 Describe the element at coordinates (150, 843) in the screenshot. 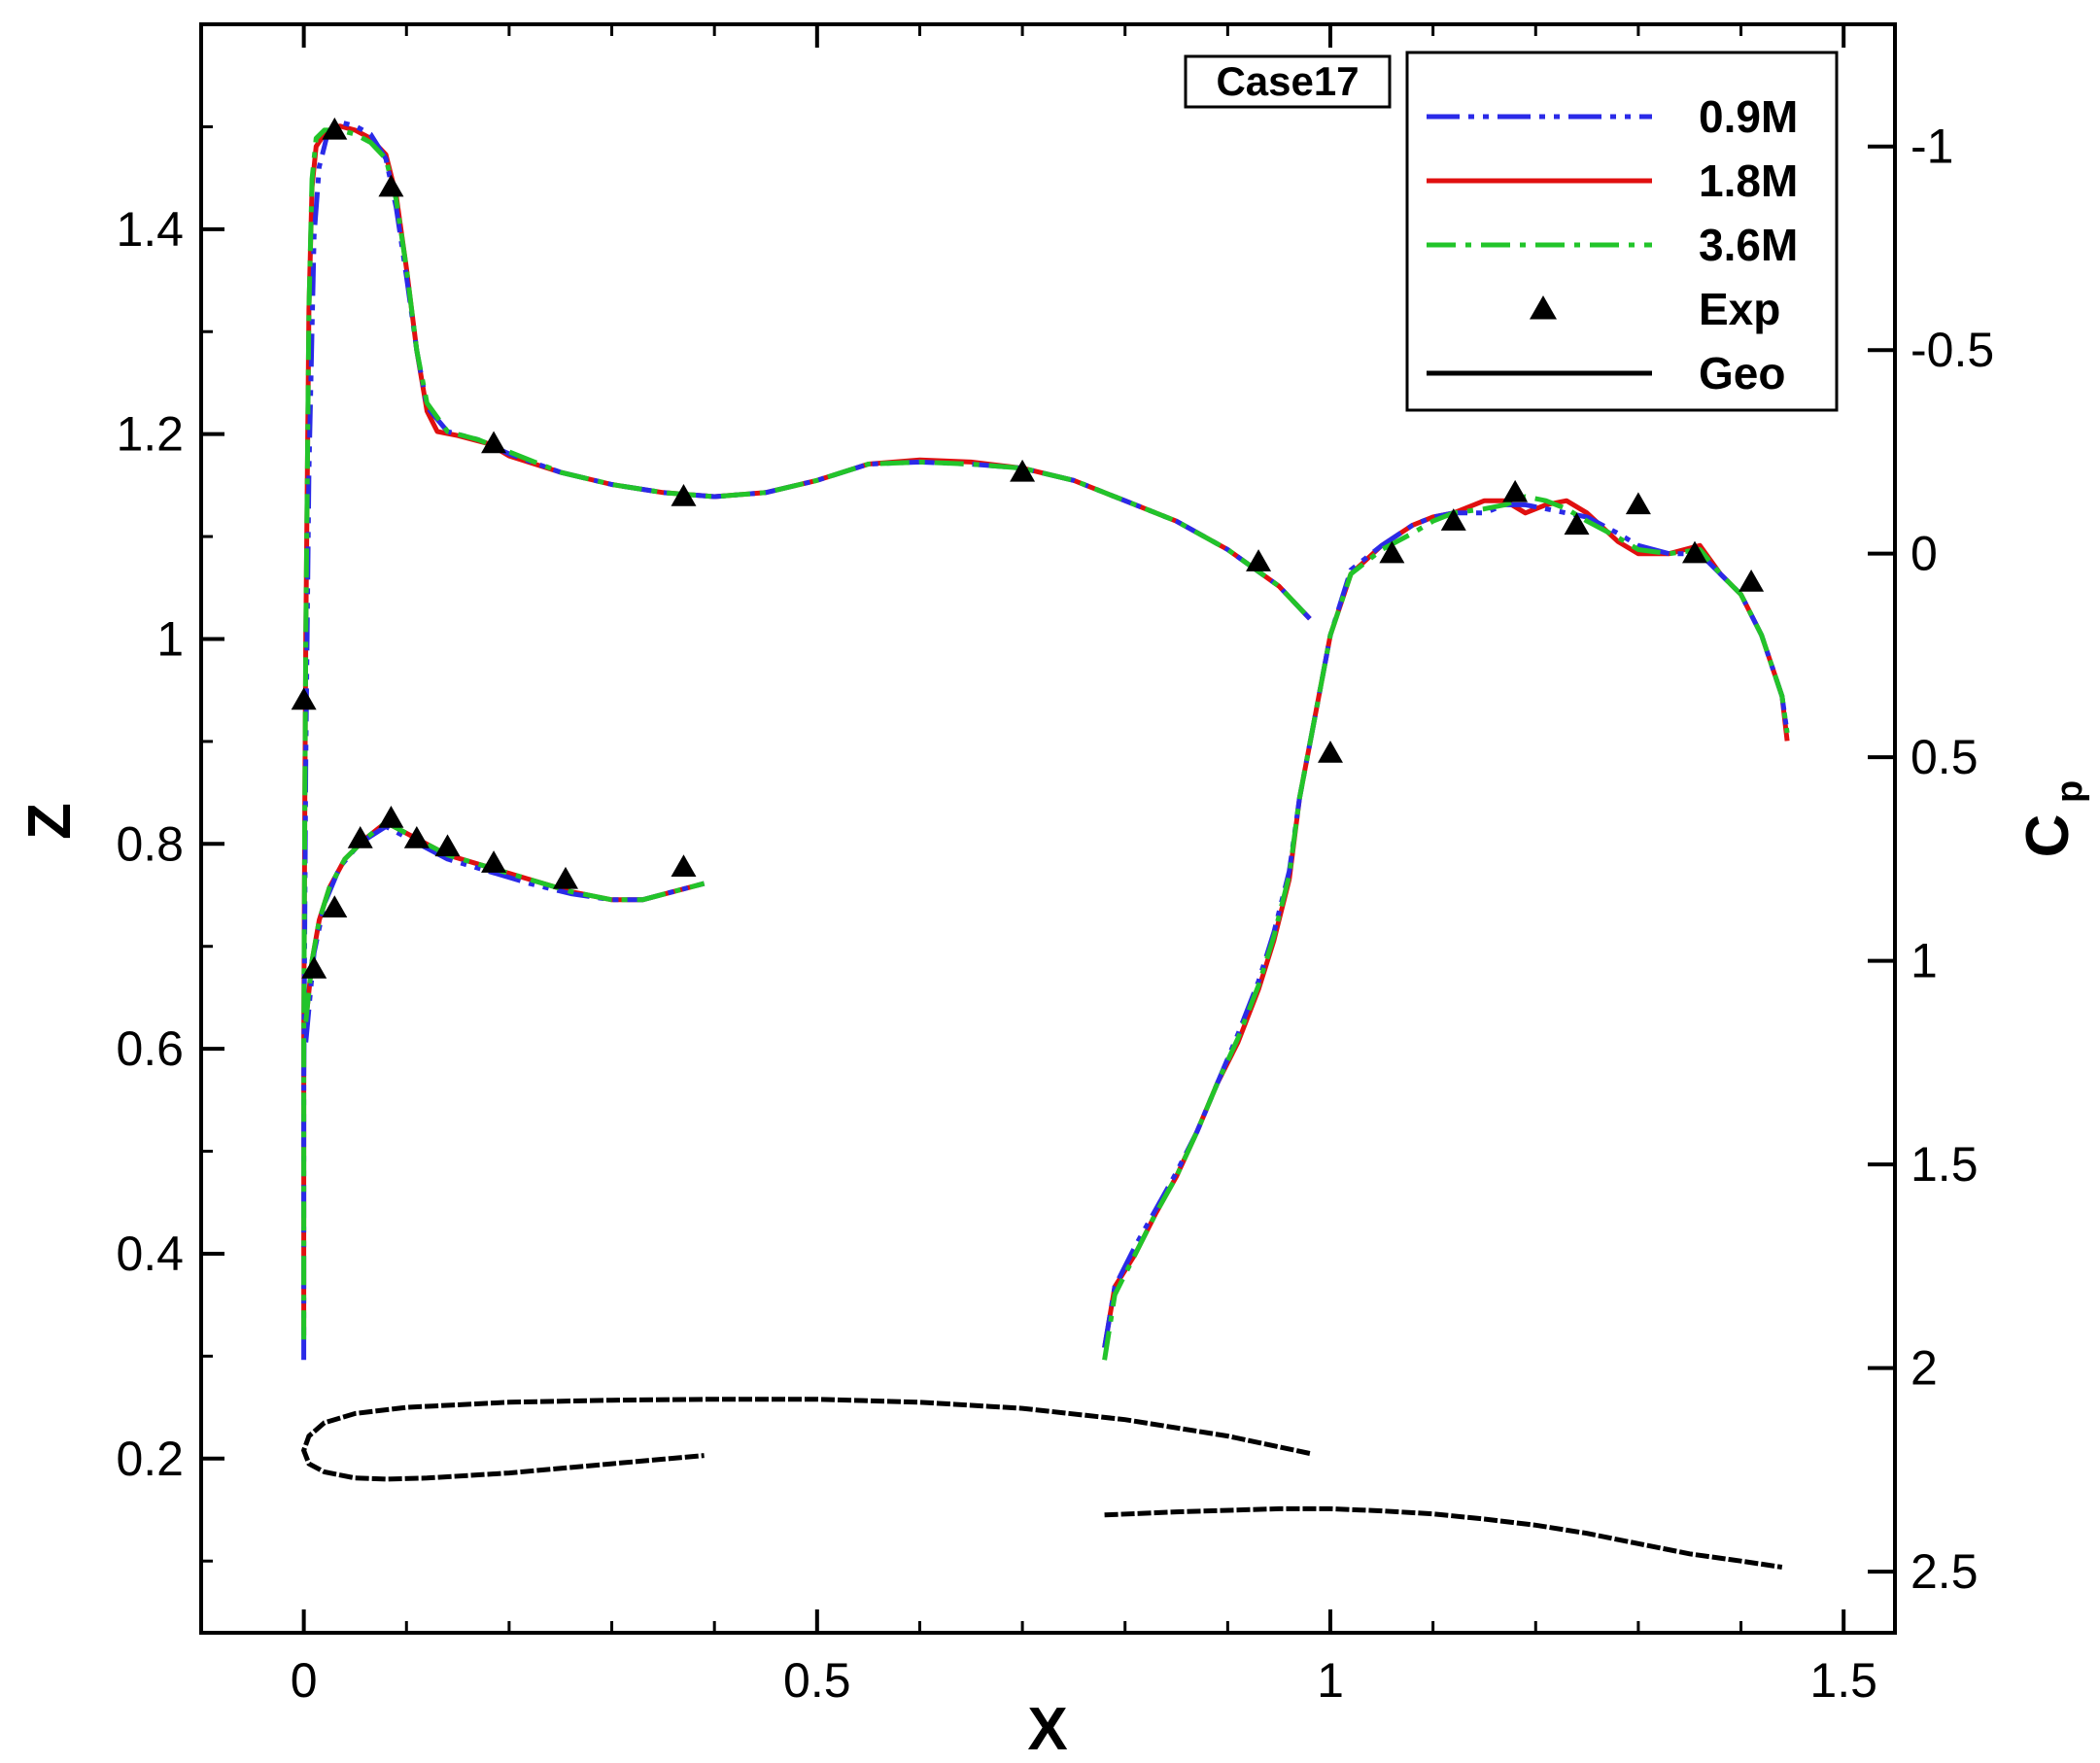

I see `z-tick-label: 0.8` at that location.